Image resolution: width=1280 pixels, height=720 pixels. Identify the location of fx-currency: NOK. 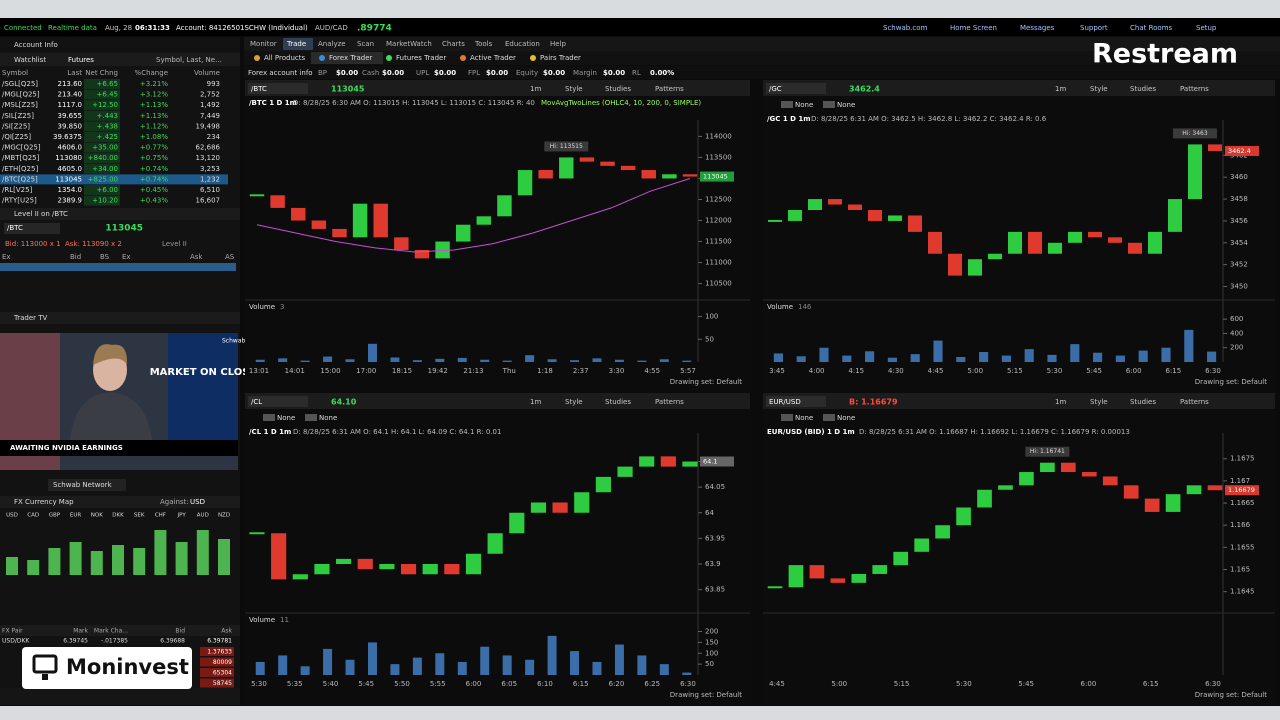
(97, 516).